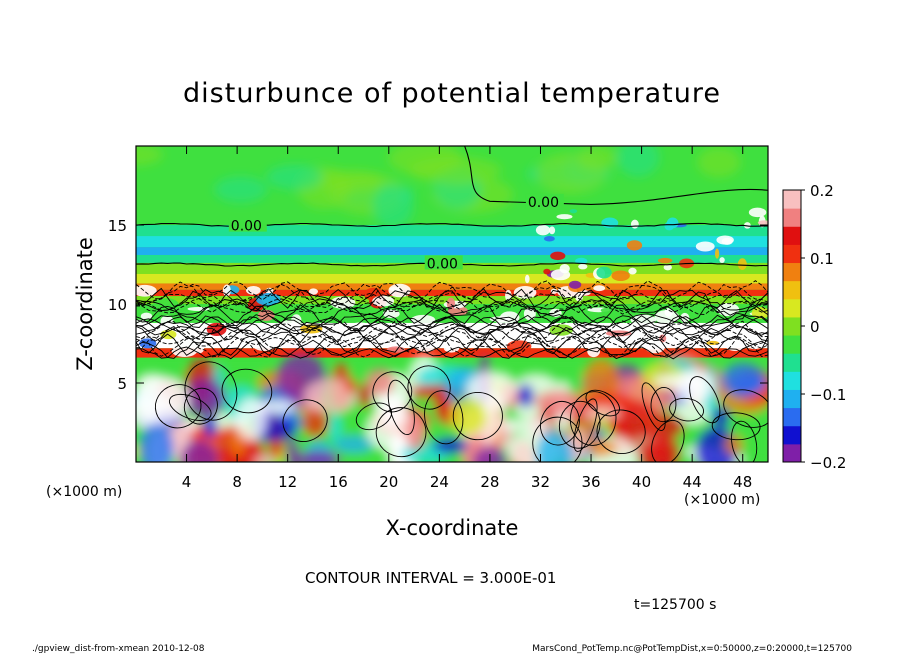  Describe the element at coordinates (84, 492) in the screenshot. I see `x-unit-left: (×1000 m)` at that location.